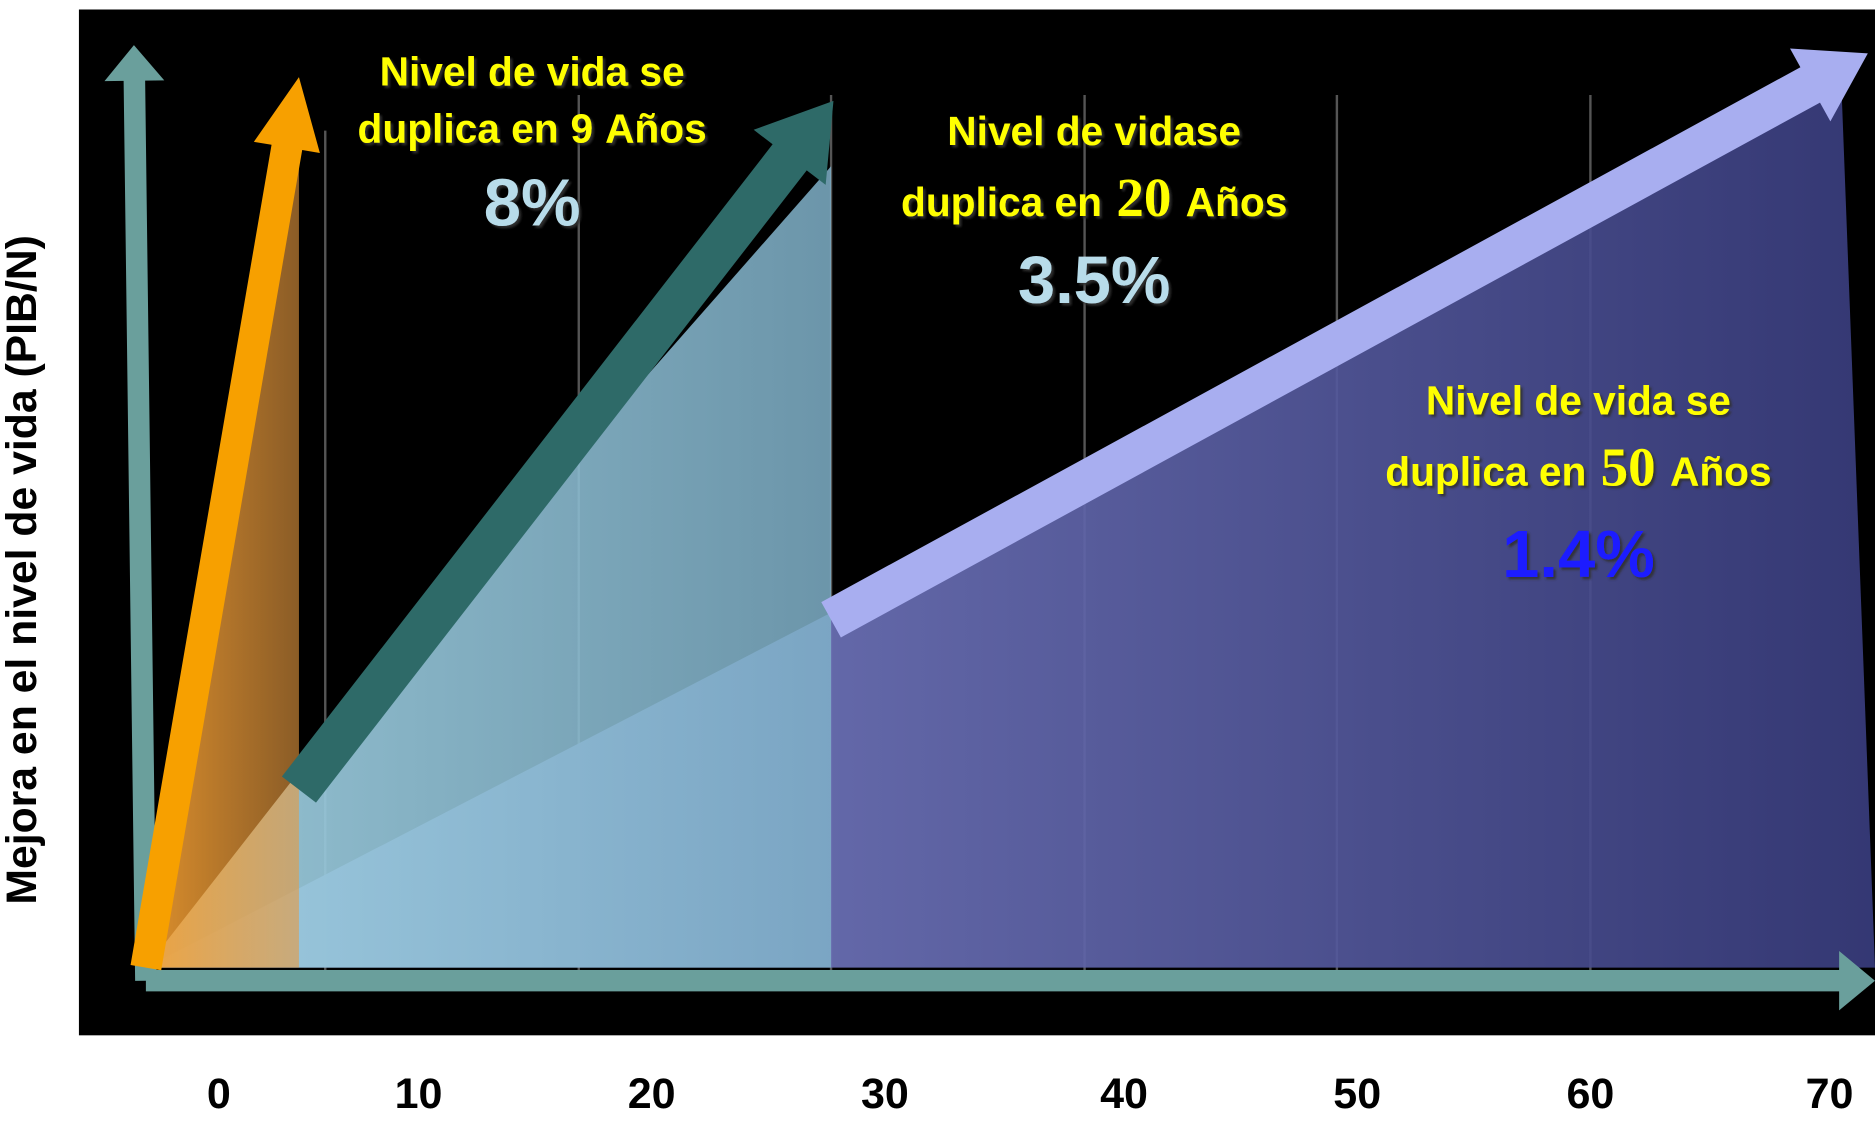 The image size is (1875, 1122). I want to click on x-label: 20, so click(652, 1094).